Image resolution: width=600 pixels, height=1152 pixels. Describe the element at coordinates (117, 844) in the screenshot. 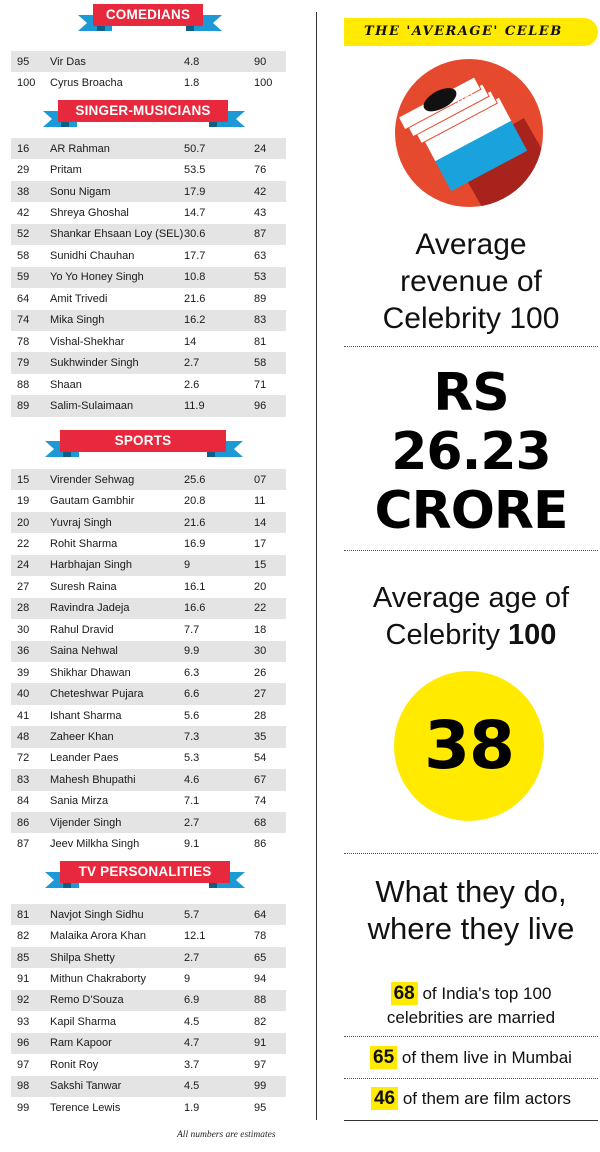

I see `name-cell: Jeev Milkha Singh` at that location.